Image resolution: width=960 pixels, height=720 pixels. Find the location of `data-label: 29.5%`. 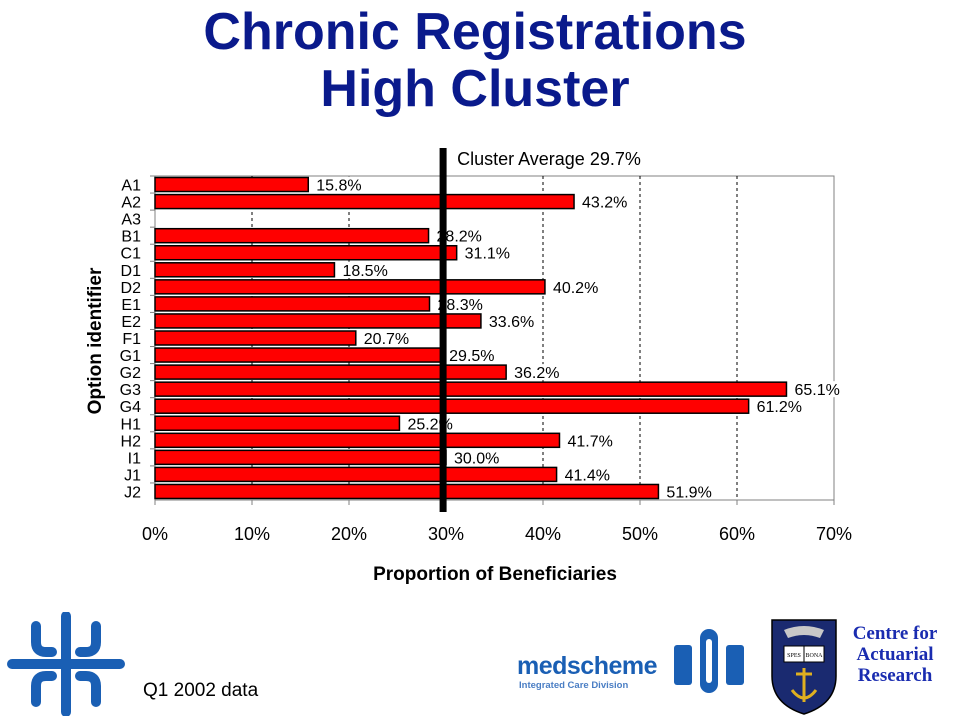

data-label: 29.5% is located at coordinates (471, 356).